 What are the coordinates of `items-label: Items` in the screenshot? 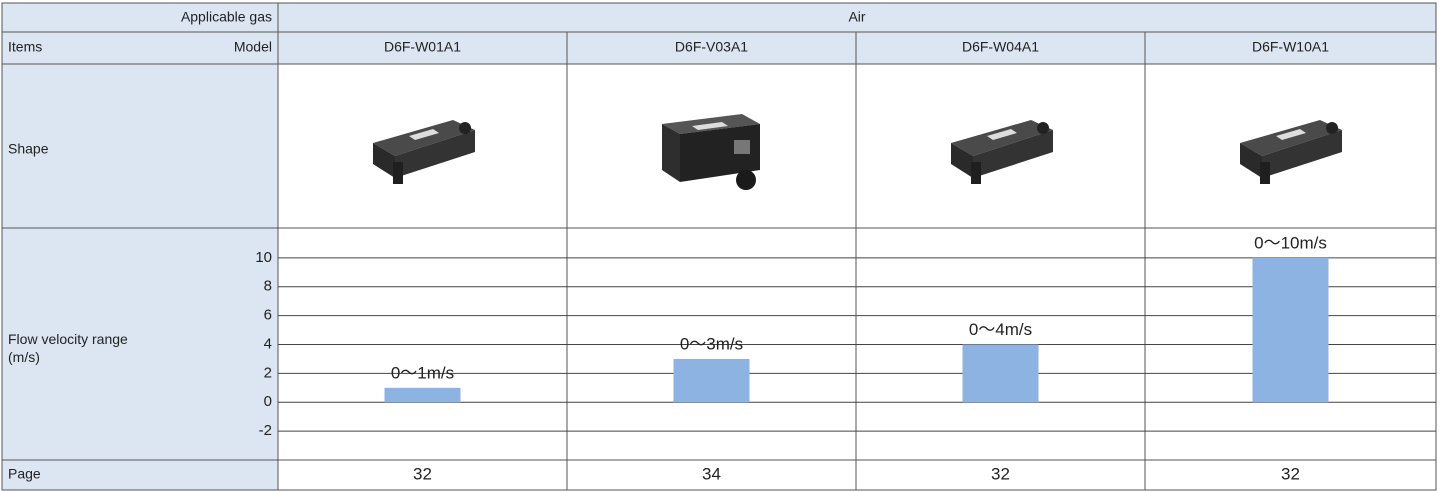 It's located at (25, 47).